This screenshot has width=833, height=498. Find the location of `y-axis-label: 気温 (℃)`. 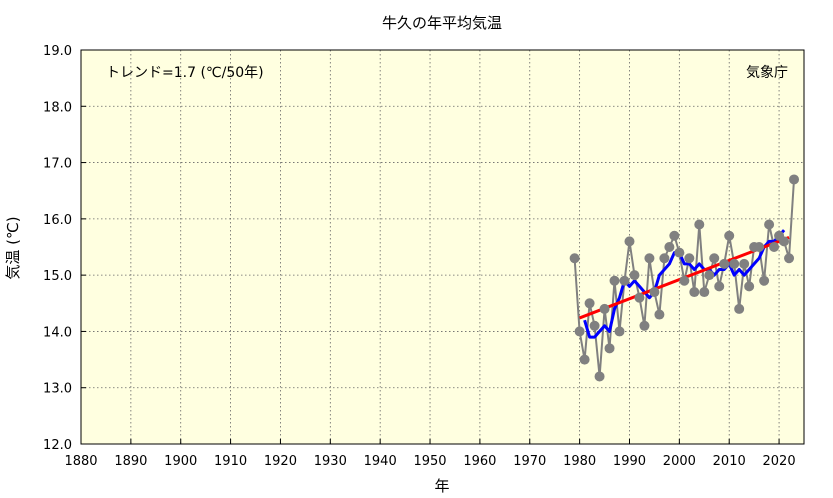

y-axis-label: 気温 (℃) is located at coordinates (13, 247).